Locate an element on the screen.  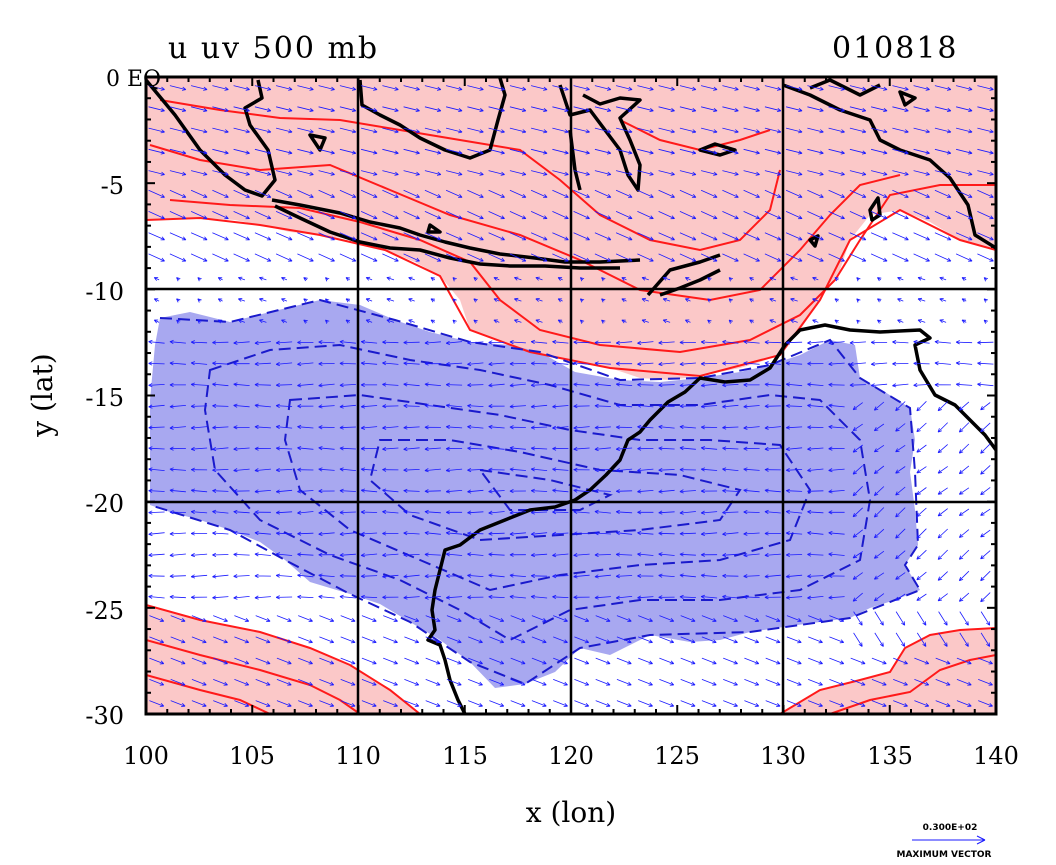
x-tick-labels: 100 105 110 115 120 125 130 135 140 is located at coordinates (571, 756).